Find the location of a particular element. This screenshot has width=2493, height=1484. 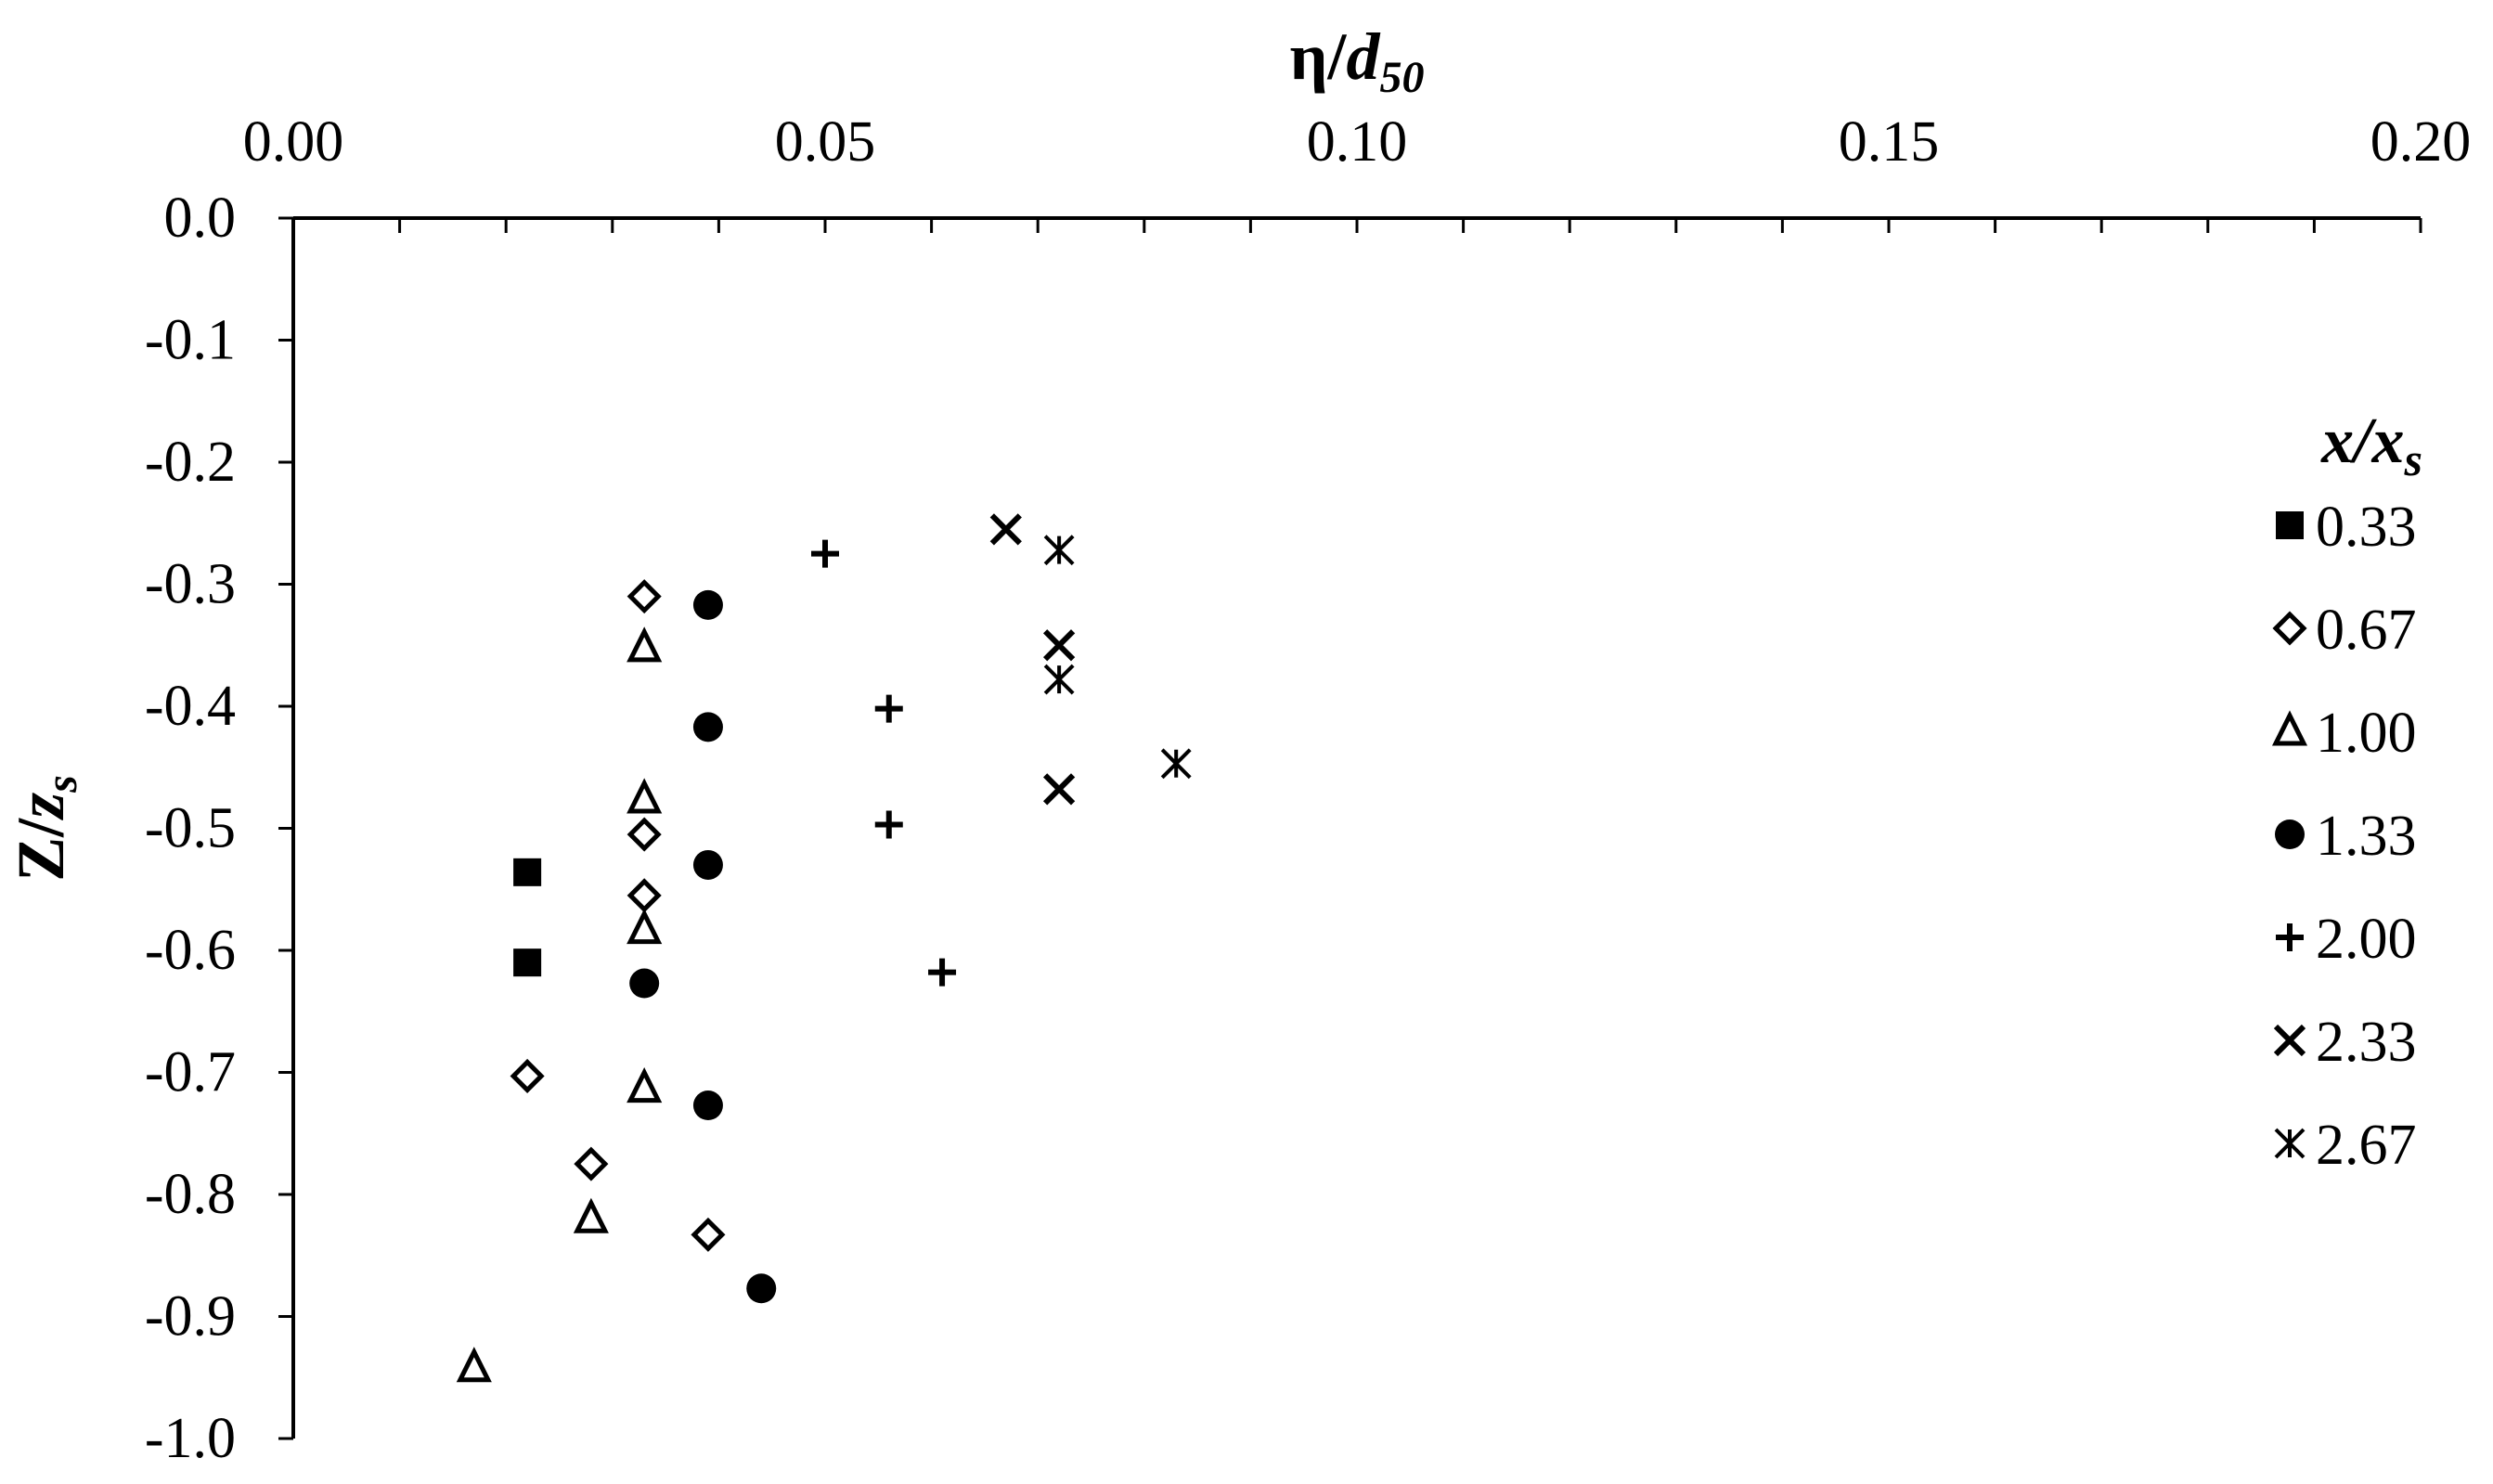

legend: x/xs 0.33 0.67 1.00 1.33 2.00 2.33 2.67 is located at coordinates (2346, 792).